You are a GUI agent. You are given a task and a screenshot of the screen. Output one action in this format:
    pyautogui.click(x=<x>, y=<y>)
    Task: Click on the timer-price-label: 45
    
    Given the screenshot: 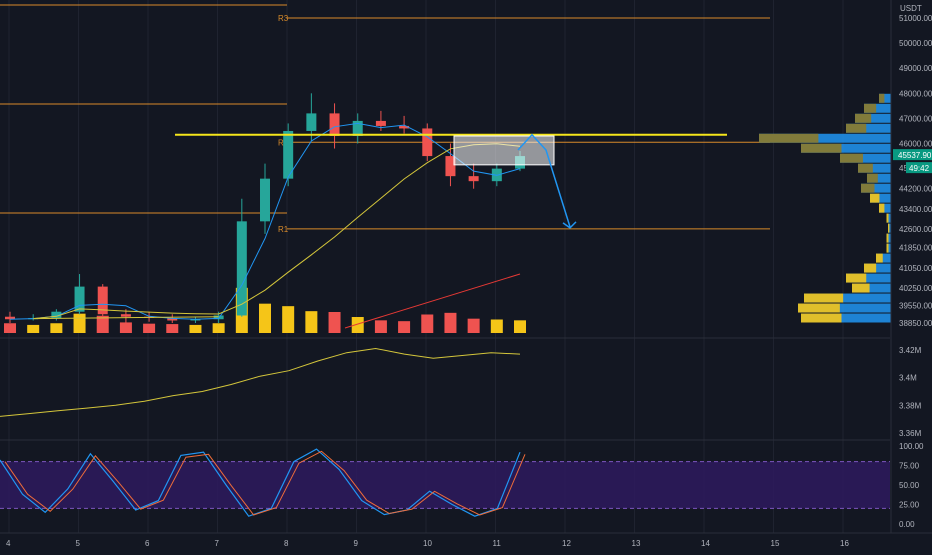 What is the action you would take?
    pyautogui.click(x=903, y=168)
    